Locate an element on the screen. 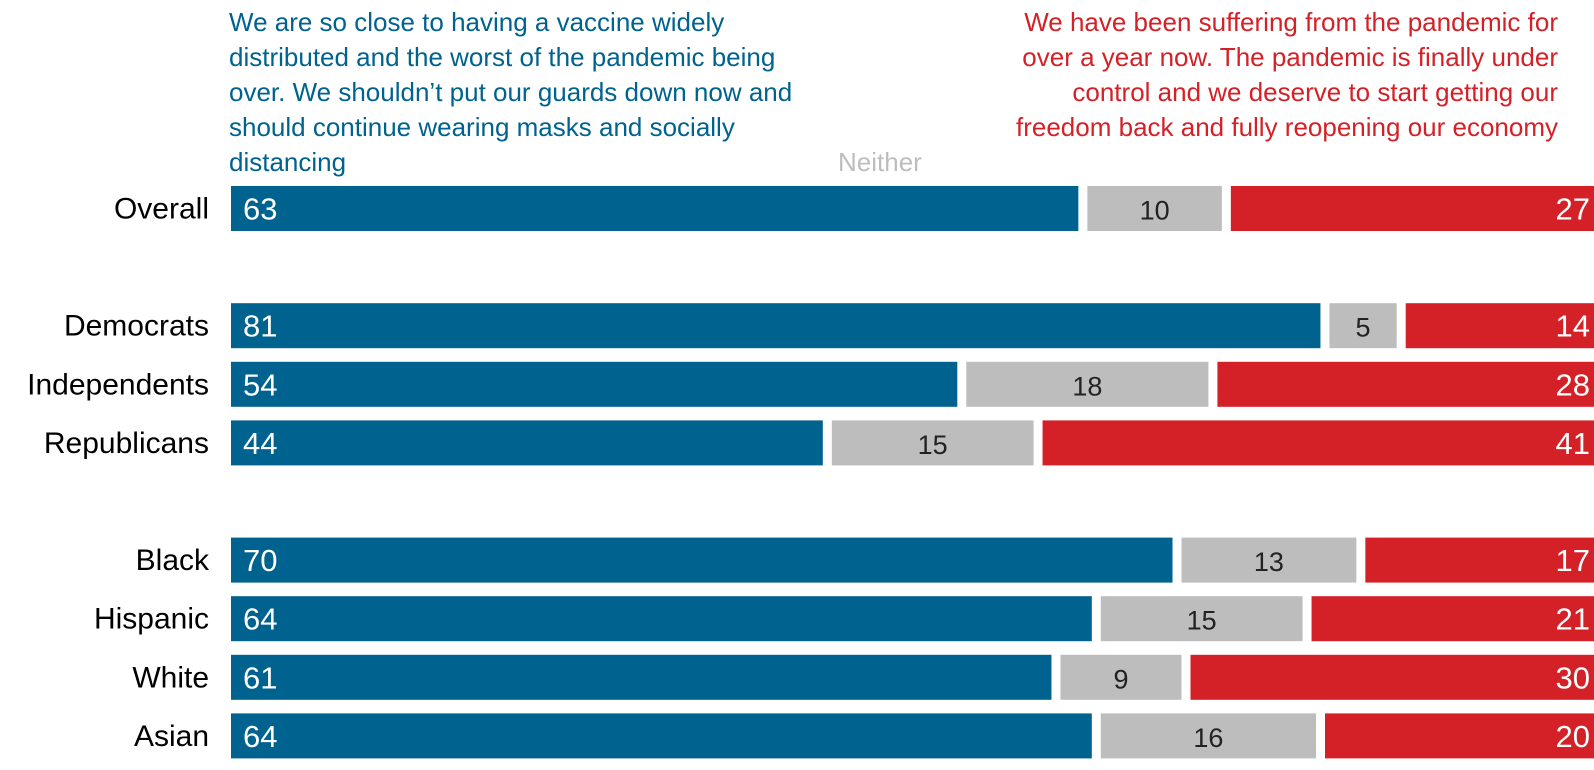 This screenshot has height=770, width=1594. value-label-middle-republicans: 15 is located at coordinates (933, 445).